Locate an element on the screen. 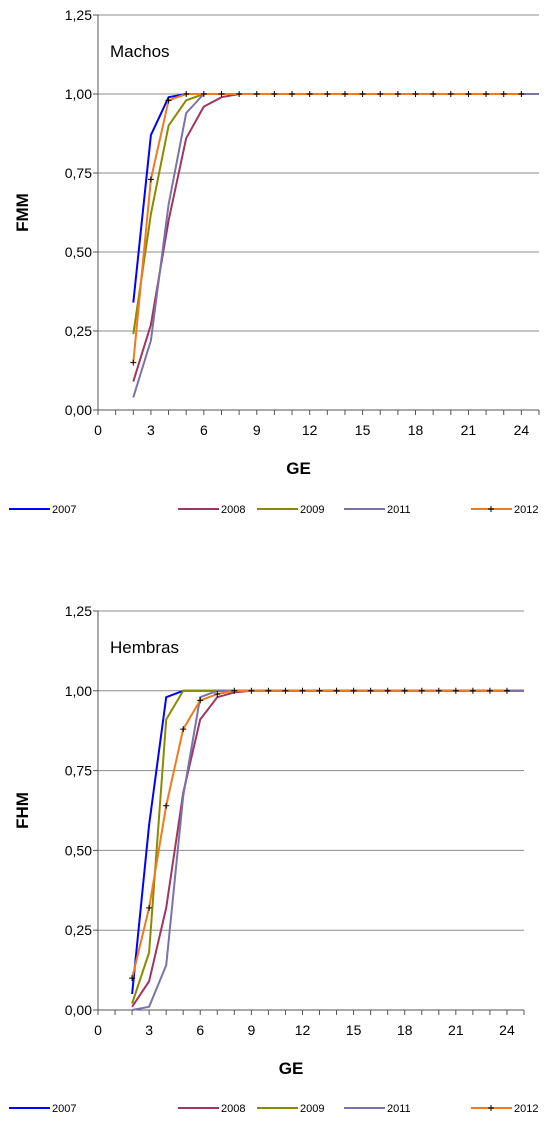 The width and height of the screenshot is (555, 1125). y-axis-title: FMM is located at coordinates (22, 212).